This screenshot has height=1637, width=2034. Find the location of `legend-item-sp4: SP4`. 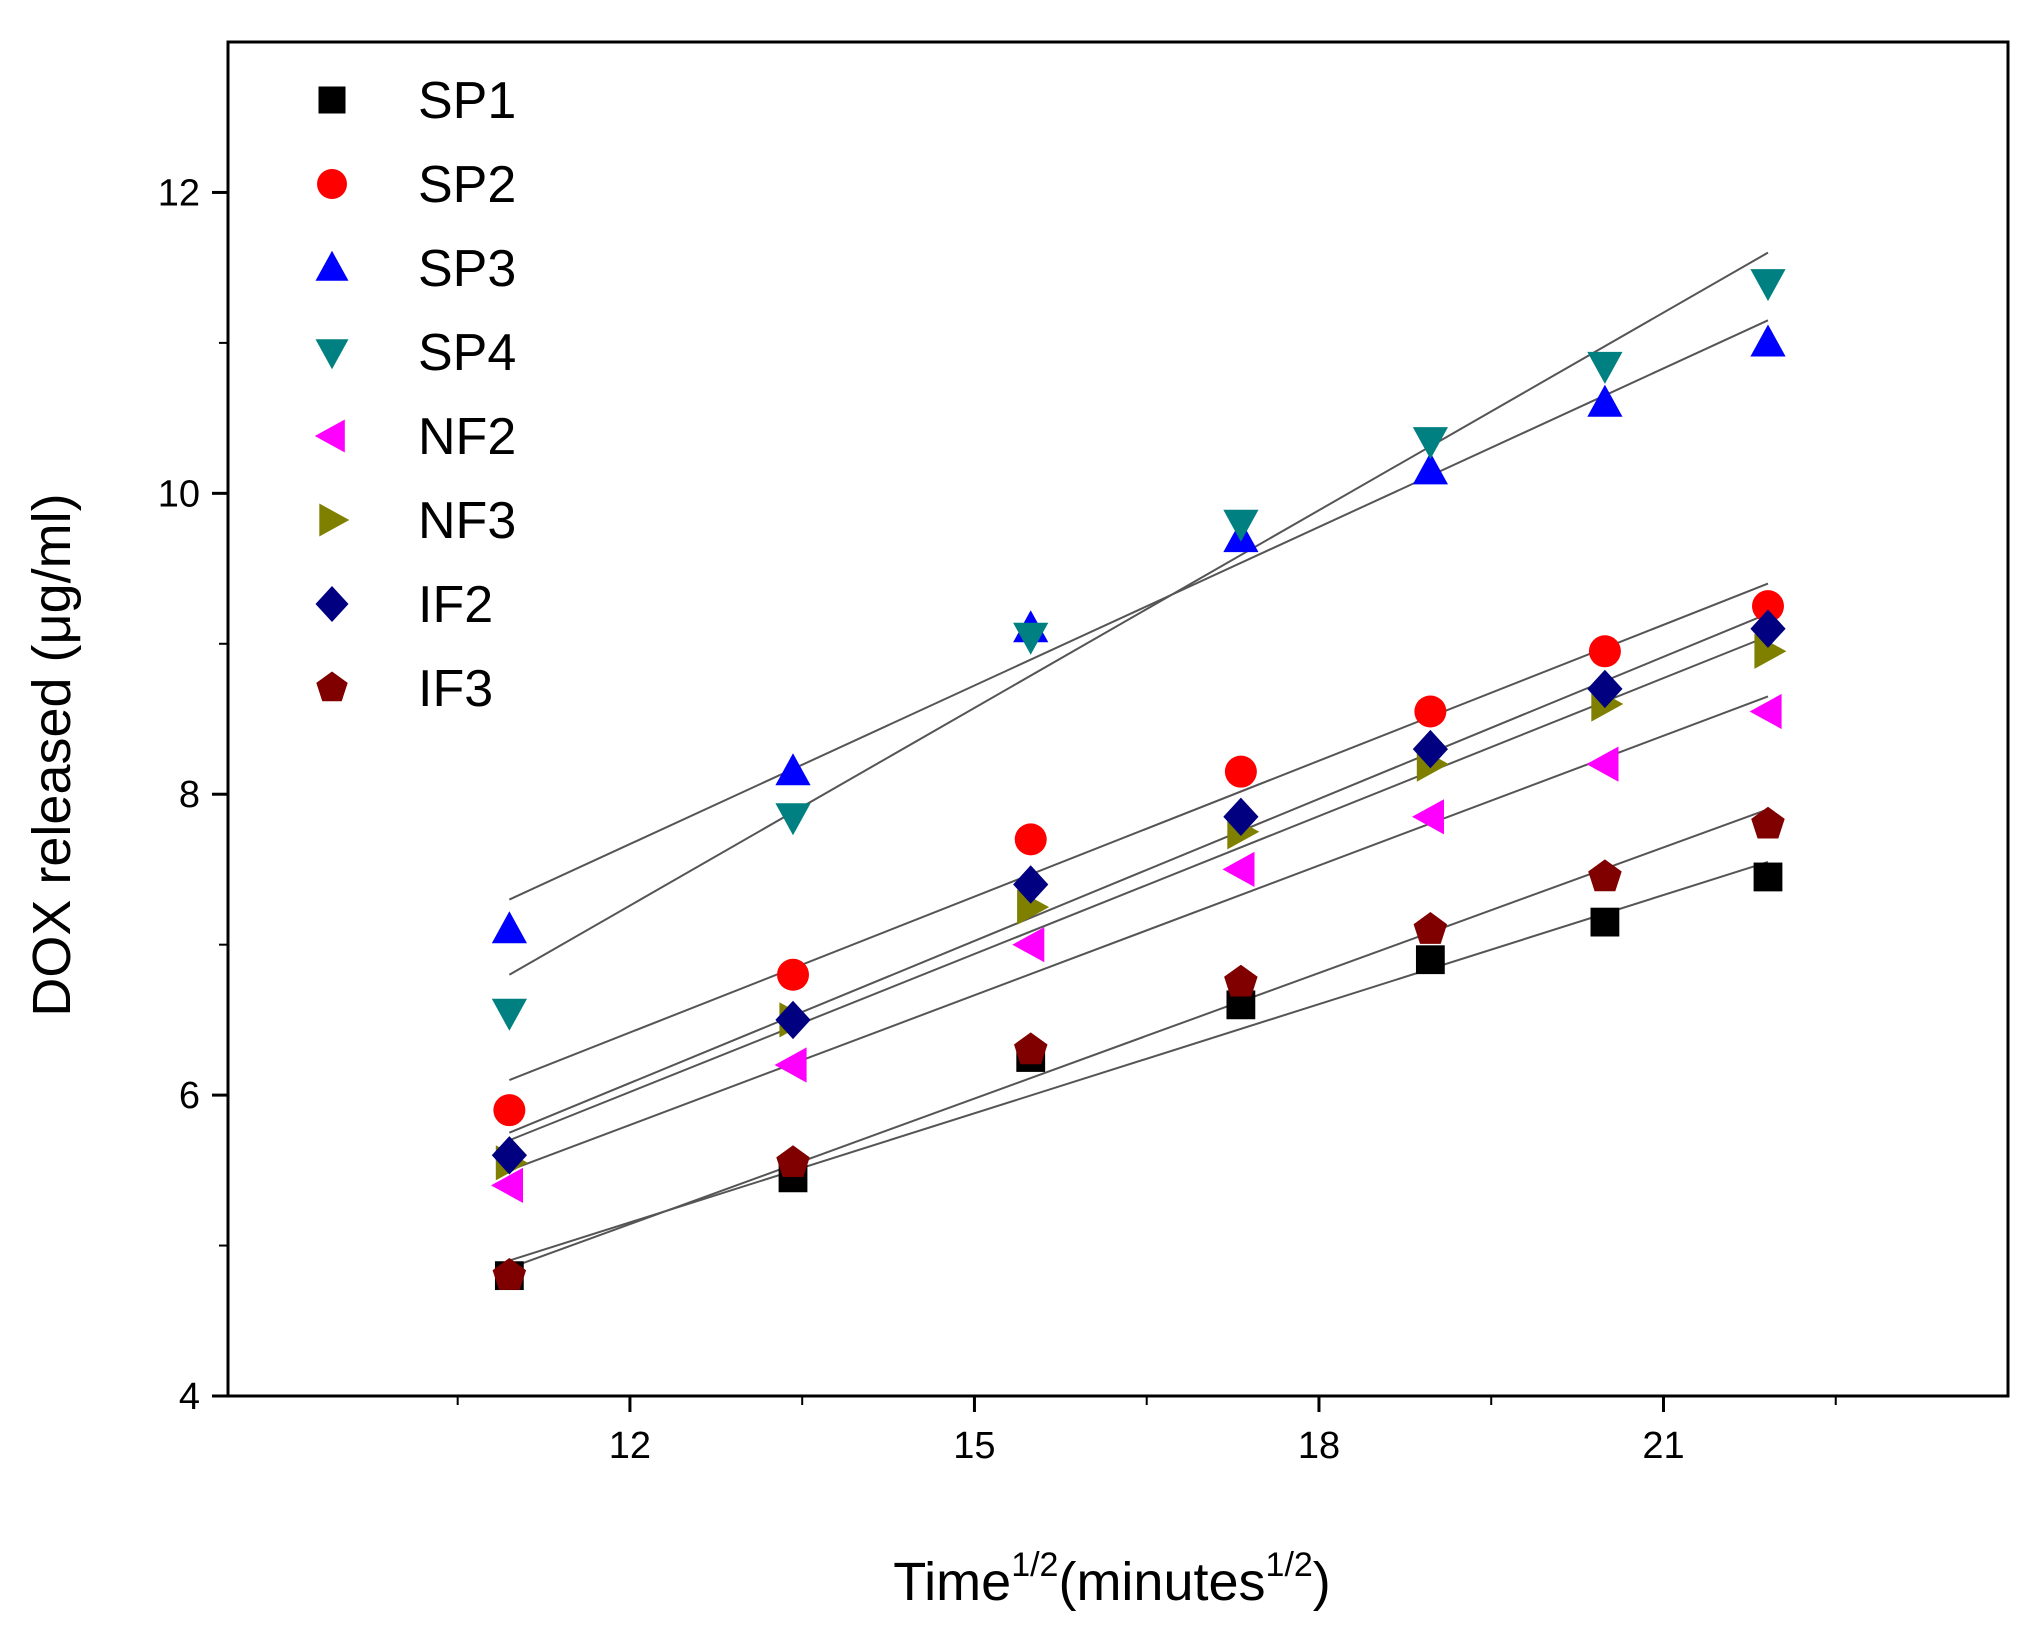

legend-item-sp4: SP4 is located at coordinates (415, 353).